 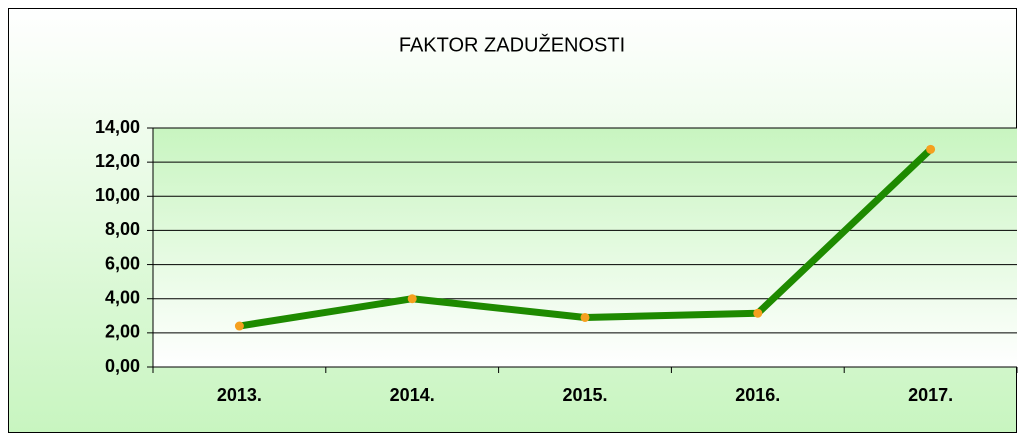 What do you see at coordinates (117, 161) in the screenshot?
I see `y-tick-label: 12,00` at bounding box center [117, 161].